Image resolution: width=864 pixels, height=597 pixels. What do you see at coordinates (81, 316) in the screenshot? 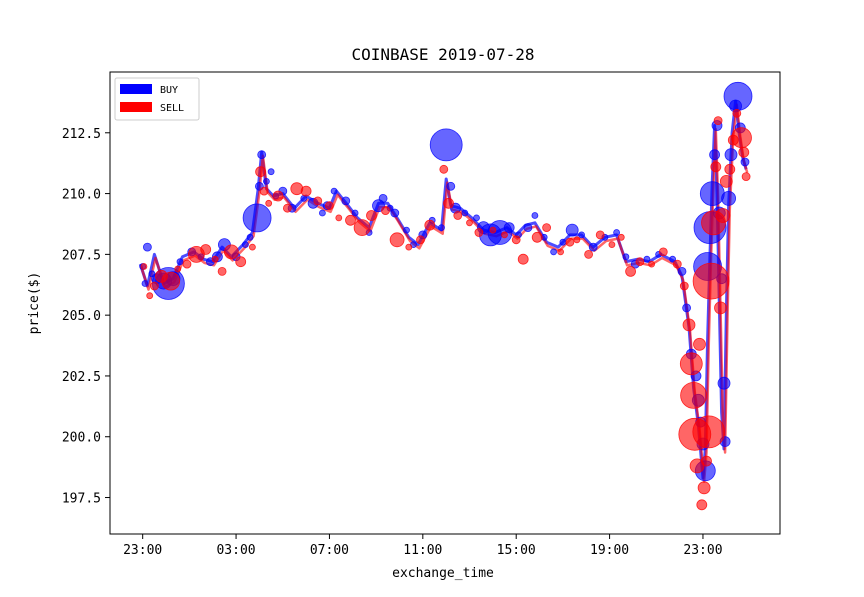
I see `y-tick-label: 205.0` at bounding box center [81, 316].